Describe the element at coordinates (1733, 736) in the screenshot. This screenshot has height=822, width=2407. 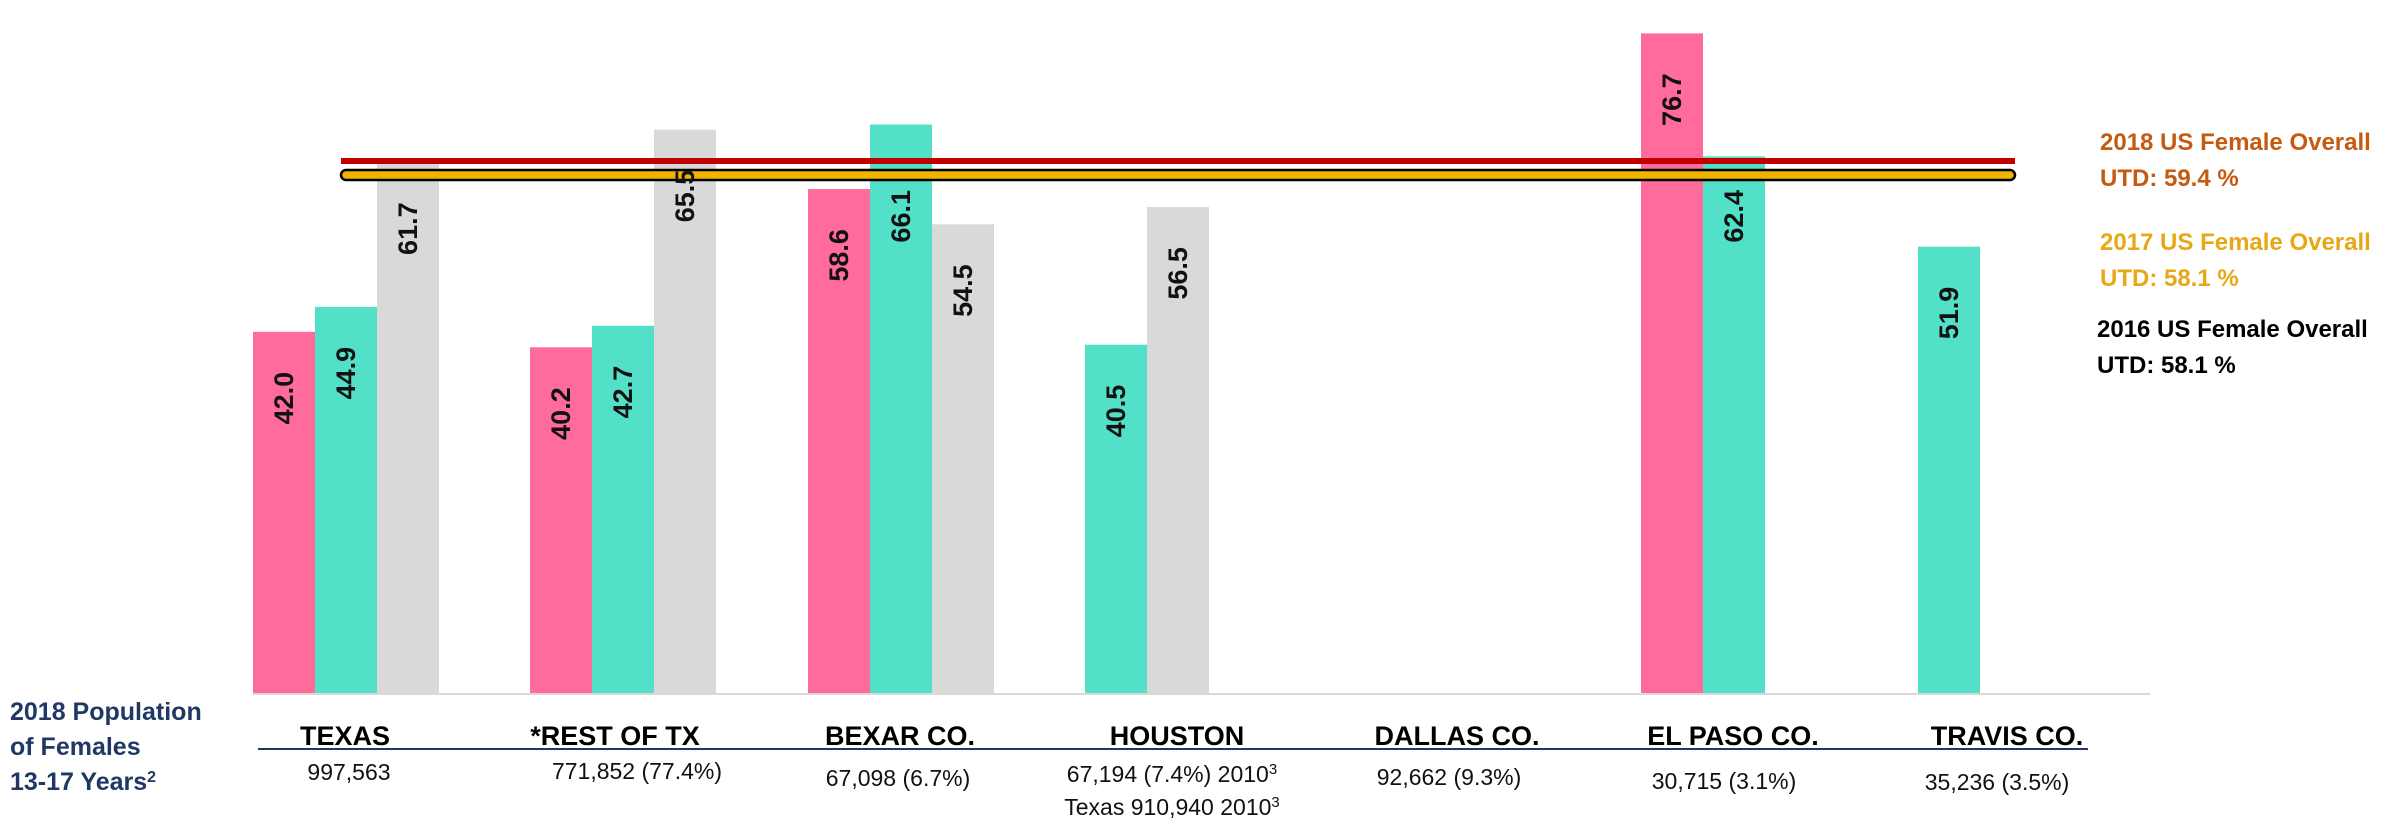
I see `category-label-el-paso-co: EL PASO CO.` at that location.